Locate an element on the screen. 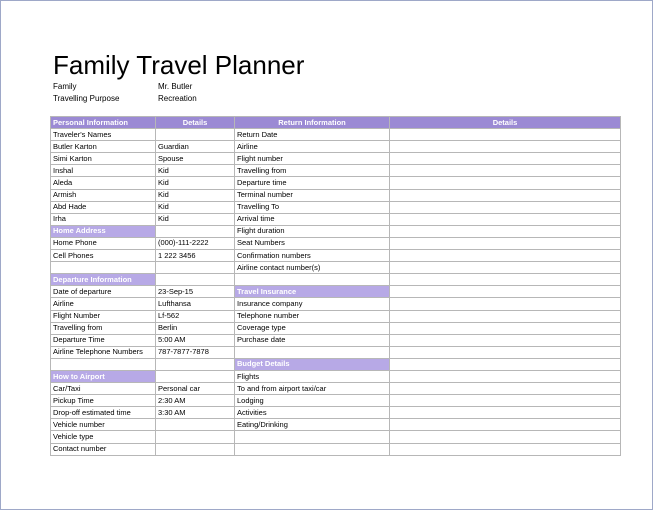  cell-return-field: Lodging is located at coordinates (312, 401).